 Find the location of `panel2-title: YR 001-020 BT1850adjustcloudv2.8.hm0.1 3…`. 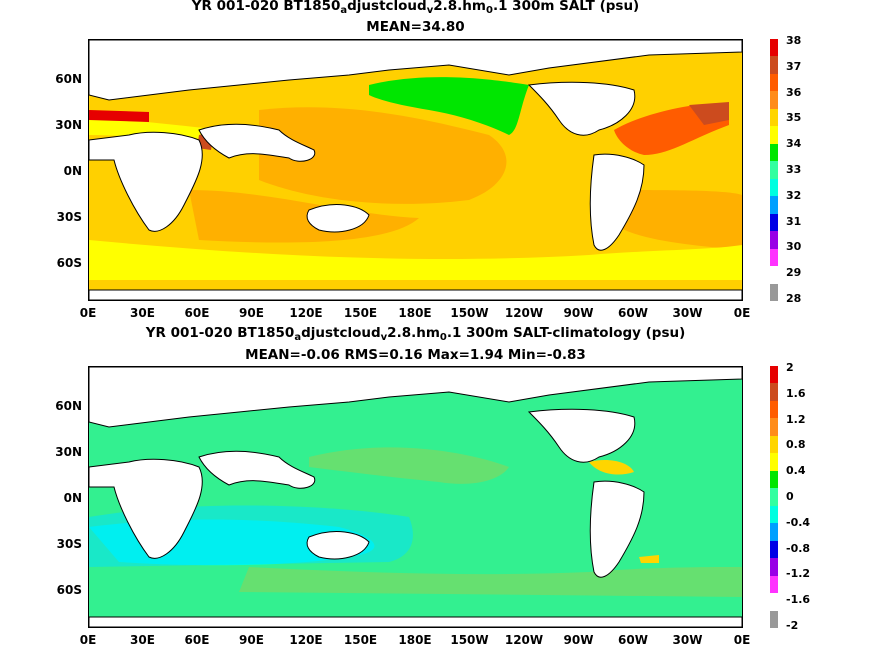

panel2-title: YR 001-020 BT1850adjustcloudv2.8.hm0.1 3… is located at coordinates (415, 334).